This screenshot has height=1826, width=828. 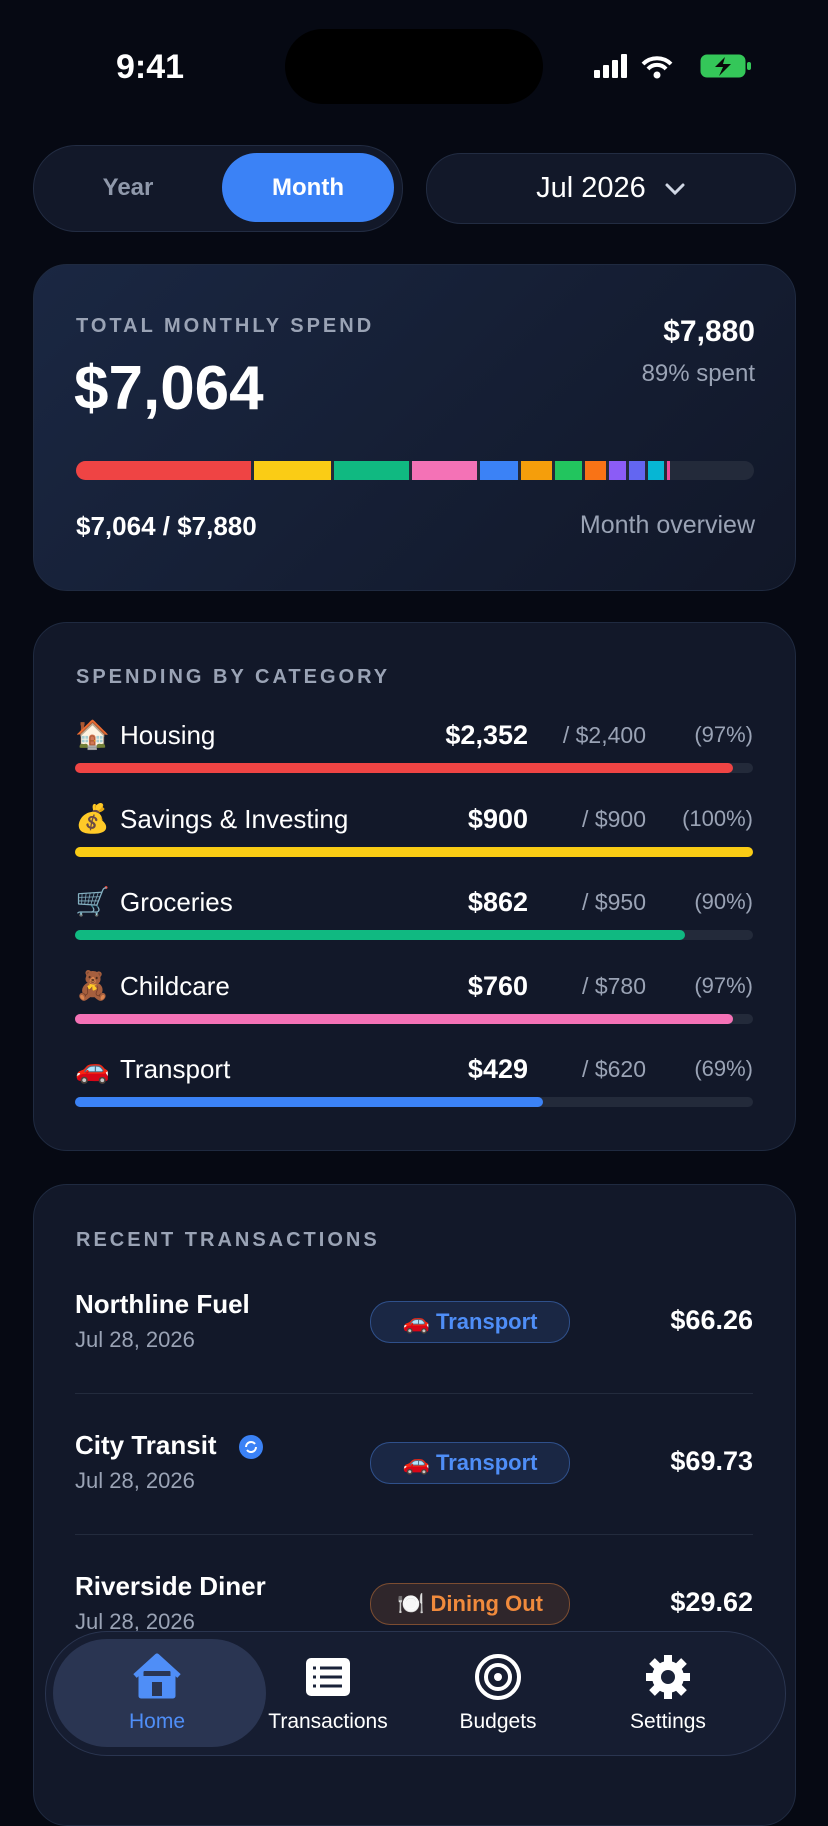 What do you see at coordinates (146, 1445) in the screenshot?
I see `transaction-name: City Transit` at bounding box center [146, 1445].